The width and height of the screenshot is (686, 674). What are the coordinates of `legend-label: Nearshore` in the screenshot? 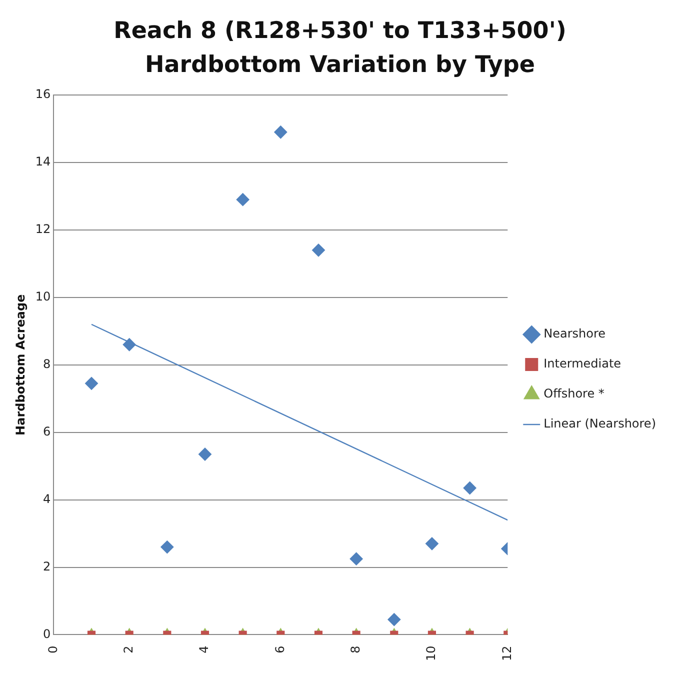 It's located at (575, 333).